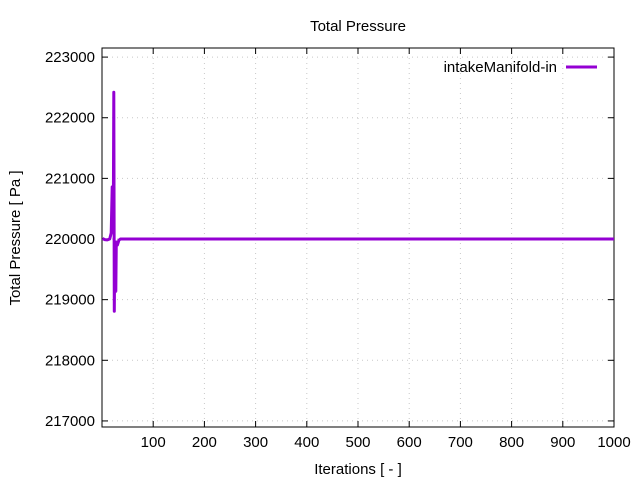 This screenshot has width=640, height=480. What do you see at coordinates (562, 442) in the screenshot?
I see `x-tick-label: 900` at bounding box center [562, 442].